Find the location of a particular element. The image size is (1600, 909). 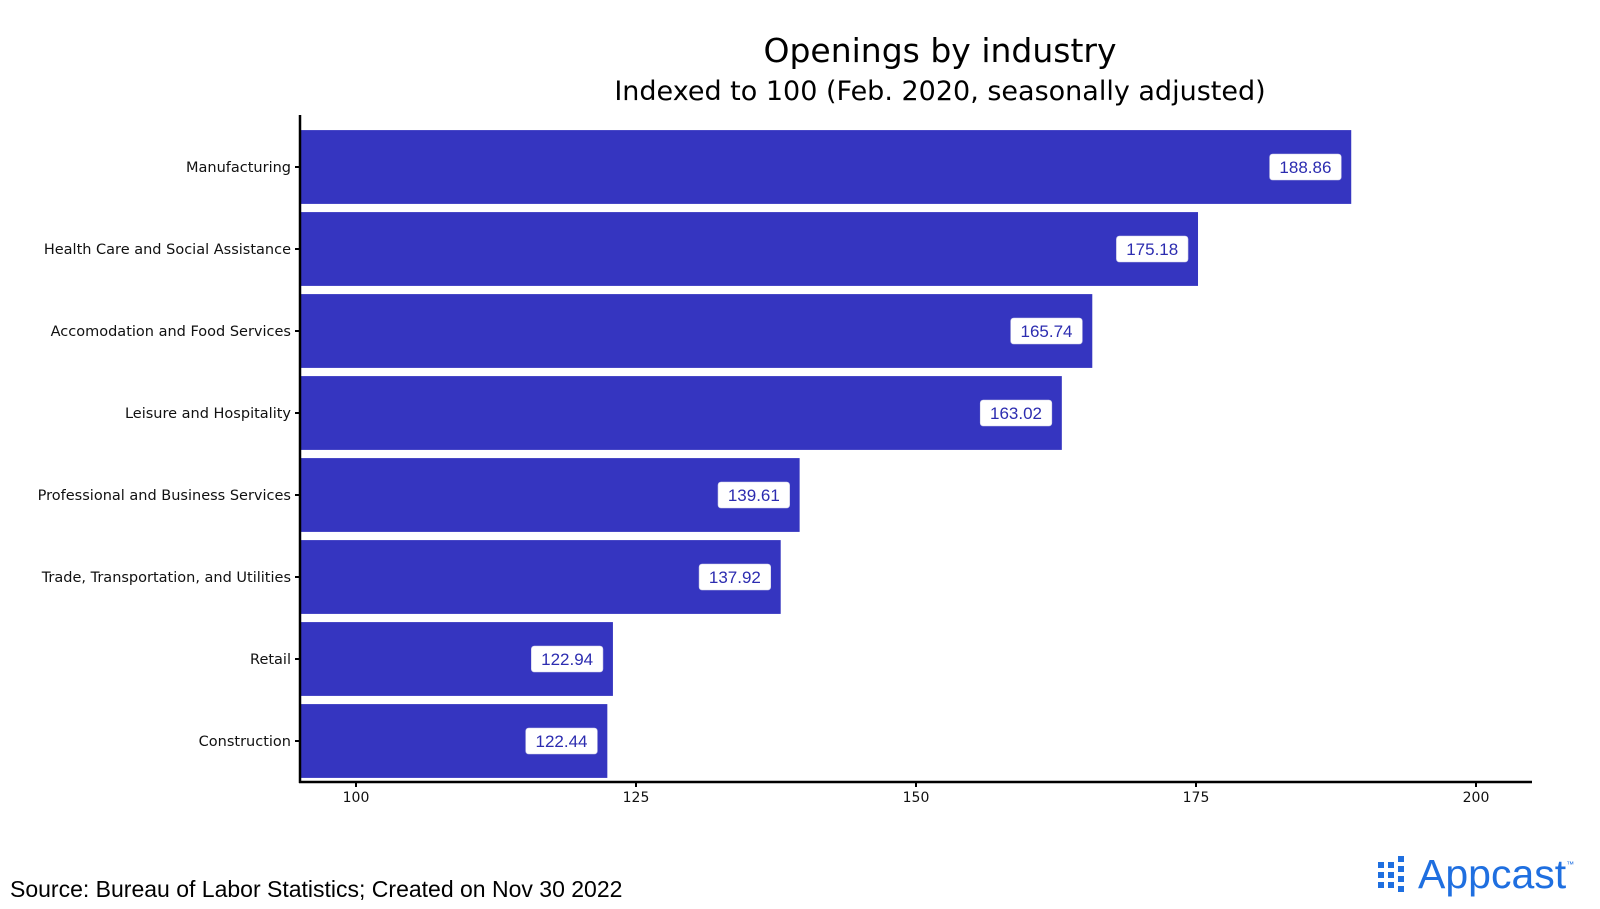

category-label: Leisure and Hospitality is located at coordinates (208, 414).